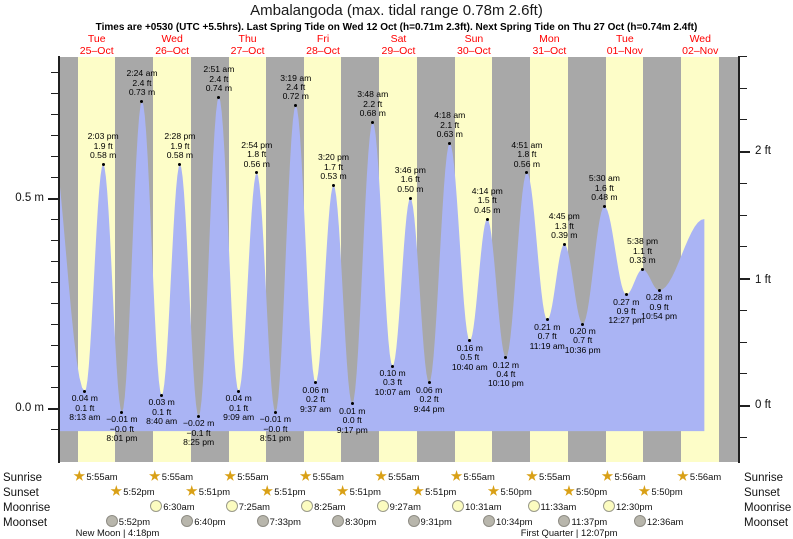 This screenshot has height=539, width=793. What do you see at coordinates (483, 506) in the screenshot?
I see `moonrise-entry-time: 10:31am` at bounding box center [483, 506].